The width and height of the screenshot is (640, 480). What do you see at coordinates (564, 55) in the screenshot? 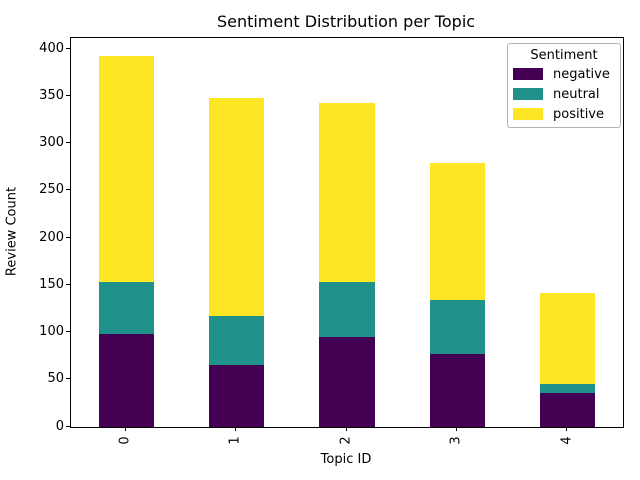
I see `legend-title: Sentiment` at bounding box center [564, 55].